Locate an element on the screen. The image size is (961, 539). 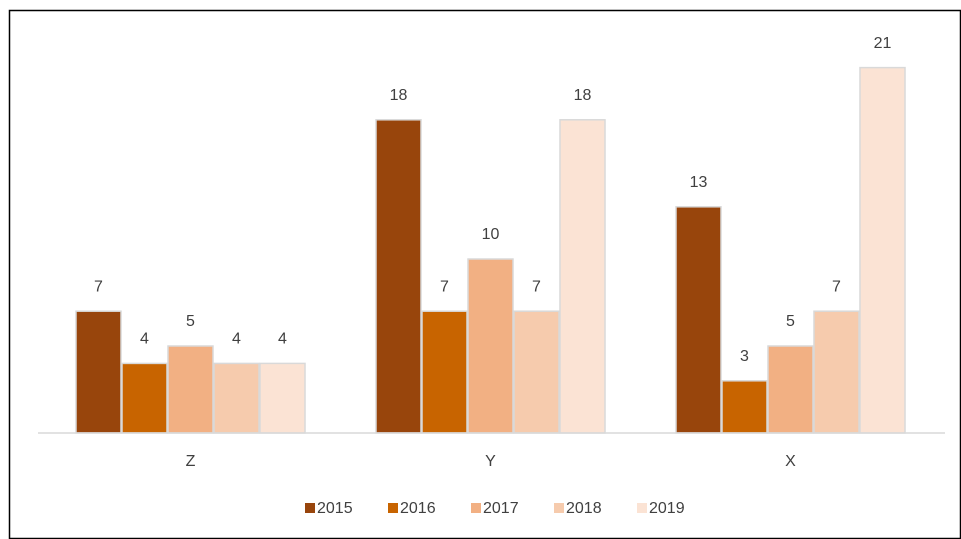
data-label: 10 is located at coordinates (491, 234).